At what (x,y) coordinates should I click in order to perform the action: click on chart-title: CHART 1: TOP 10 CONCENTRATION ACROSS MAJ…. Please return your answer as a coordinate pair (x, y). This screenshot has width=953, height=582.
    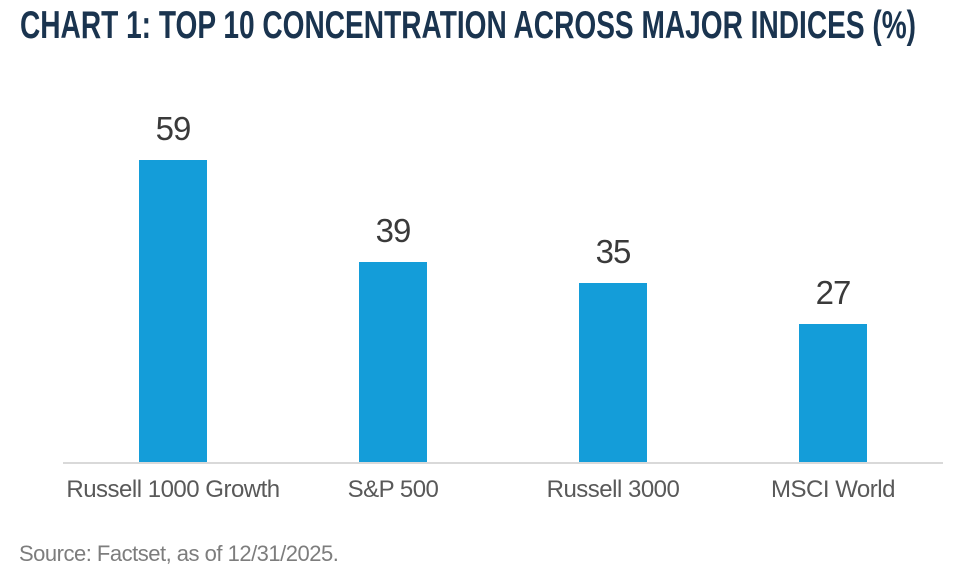
    Looking at the image, I should click on (468, 25).